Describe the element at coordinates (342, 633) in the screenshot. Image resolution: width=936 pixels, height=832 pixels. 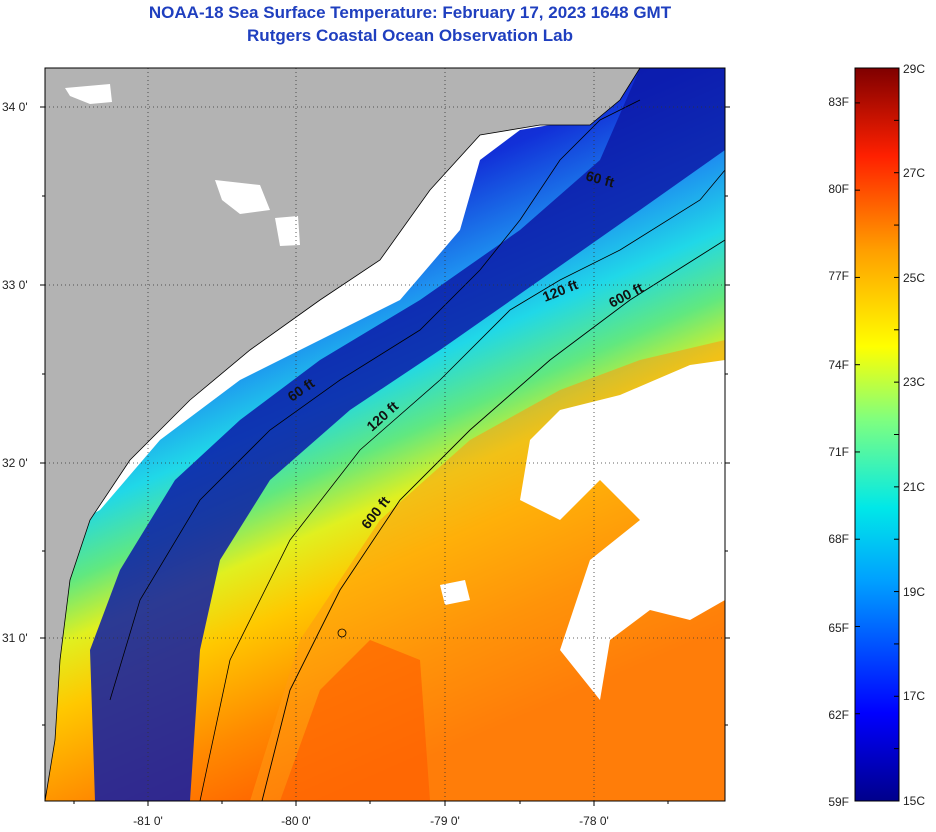
I see `seamount-contour` at that location.